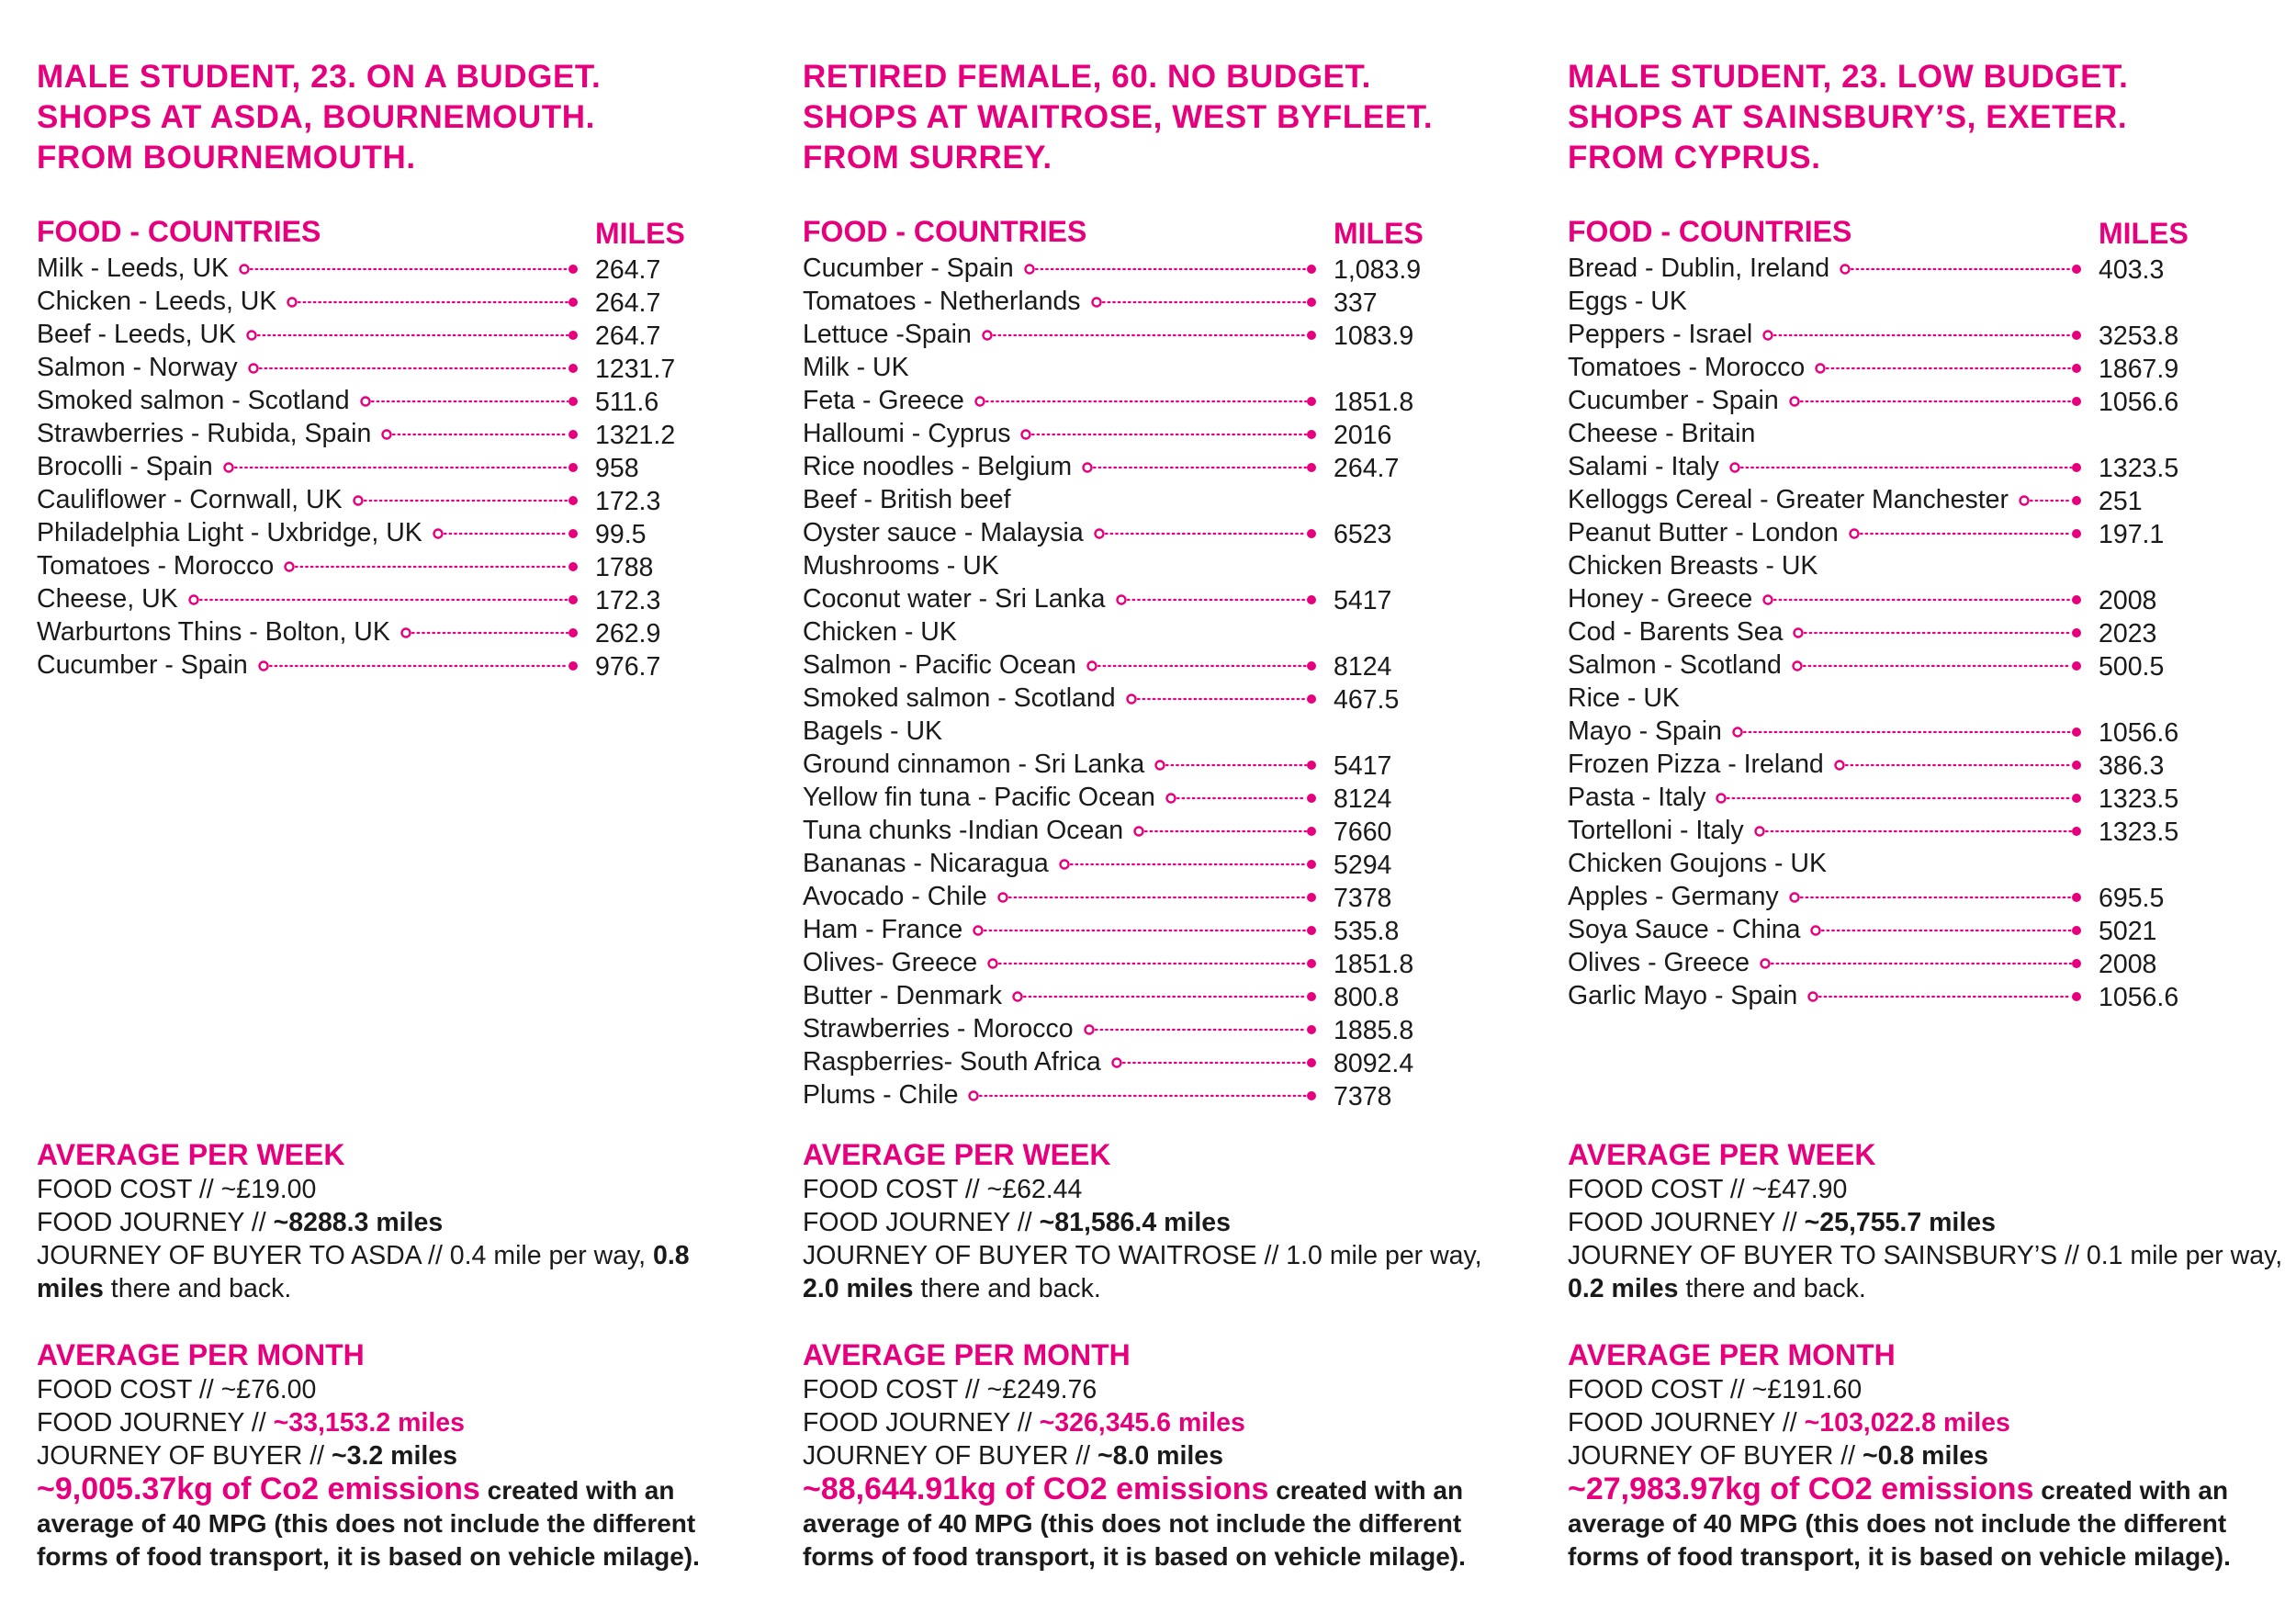  I want to click on food-item-label: Philadelphia Light - Uxbridge, UK, so click(234, 532).